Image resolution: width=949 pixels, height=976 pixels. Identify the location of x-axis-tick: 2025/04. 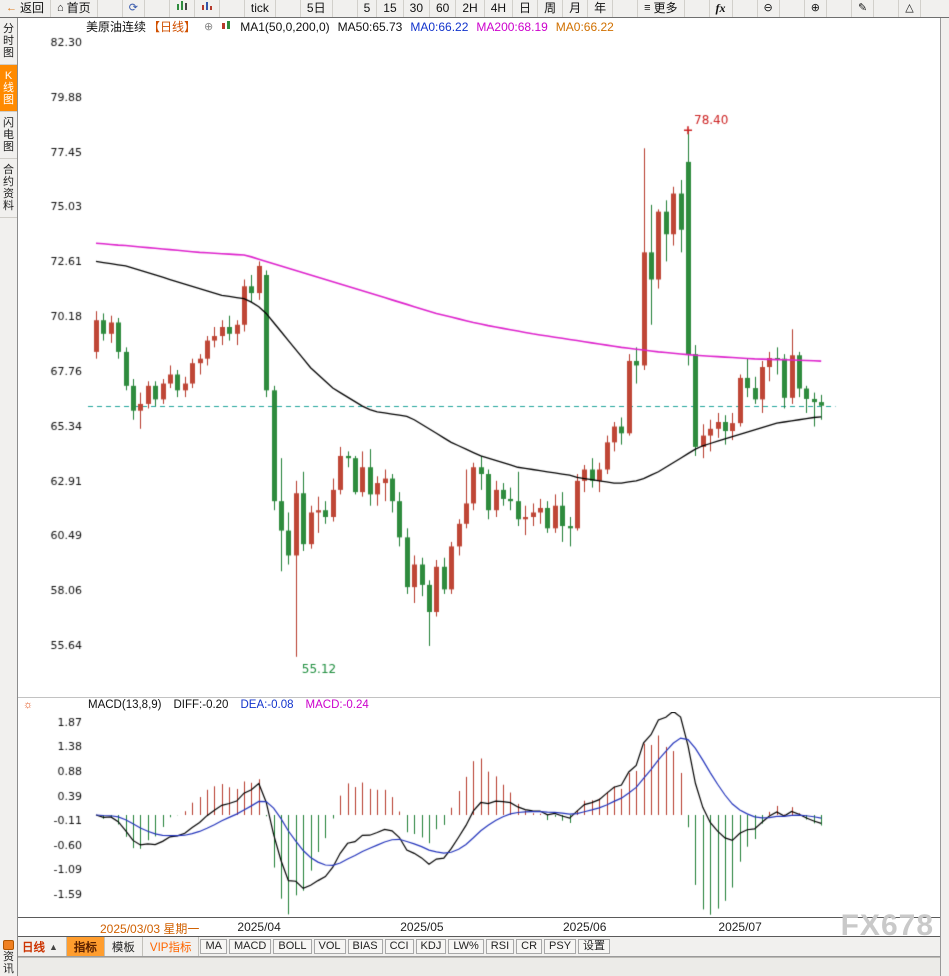
(259, 927).